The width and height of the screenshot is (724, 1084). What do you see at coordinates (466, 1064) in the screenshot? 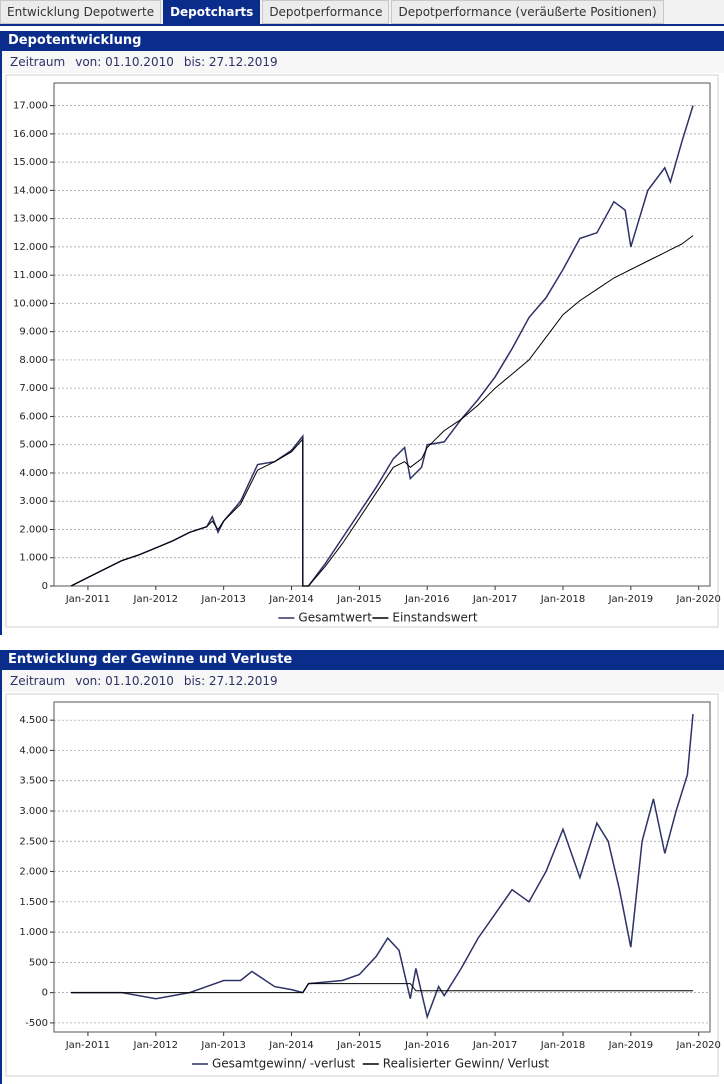
I see `legend-label: Realisierter Gewinn/ Verlust` at bounding box center [466, 1064].